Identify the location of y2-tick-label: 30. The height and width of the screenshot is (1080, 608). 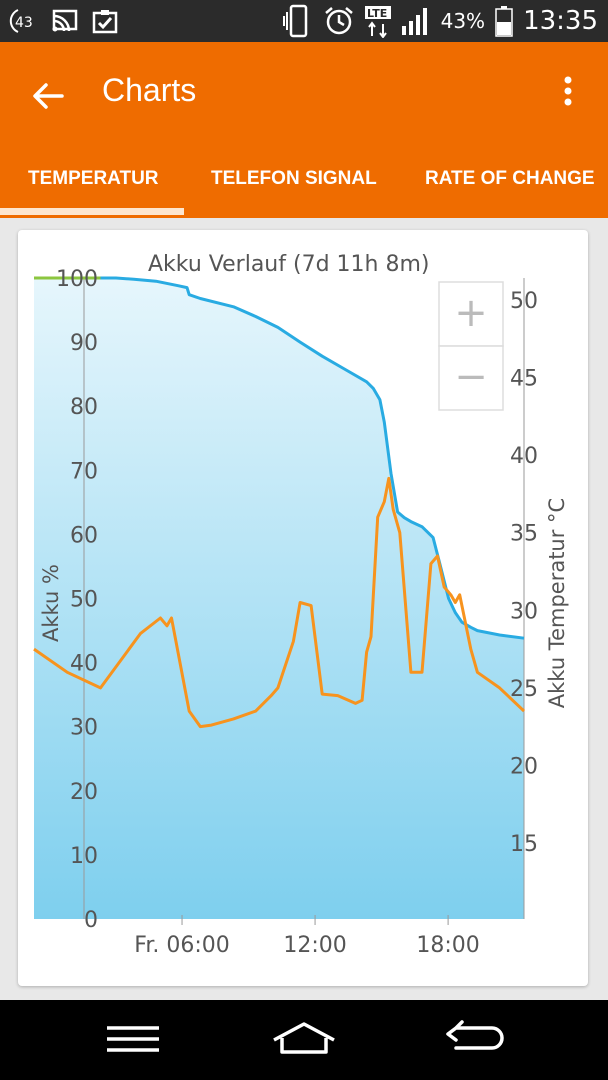
(524, 611).